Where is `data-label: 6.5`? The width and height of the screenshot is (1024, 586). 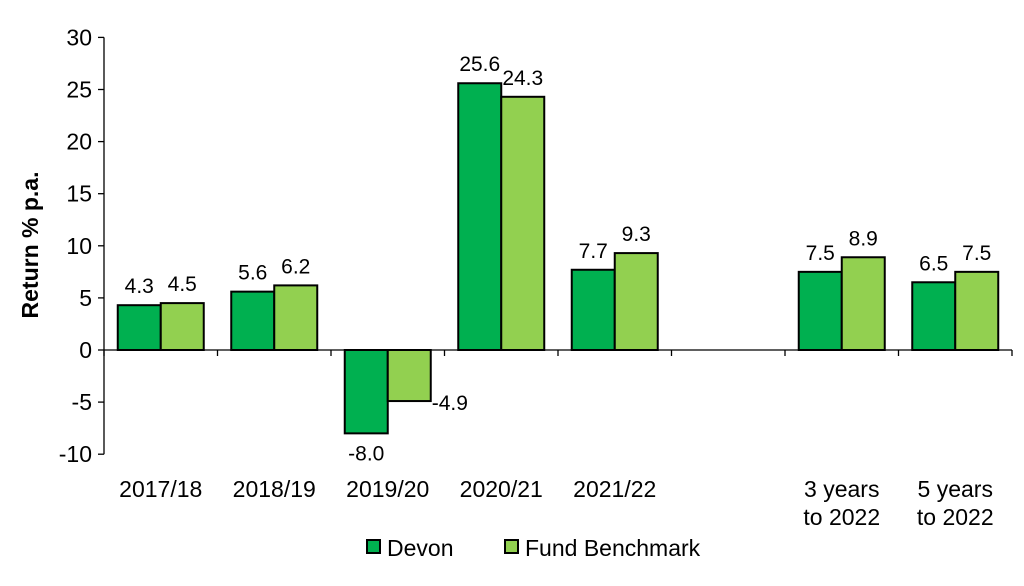 data-label: 6.5 is located at coordinates (933, 263).